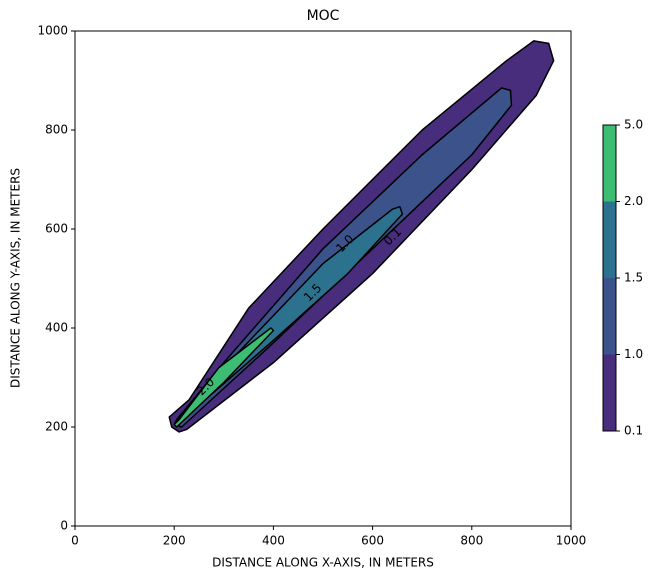 The image size is (659, 583). Describe the element at coordinates (64, 526) in the screenshot. I see `y-tick-label: 0` at that location.